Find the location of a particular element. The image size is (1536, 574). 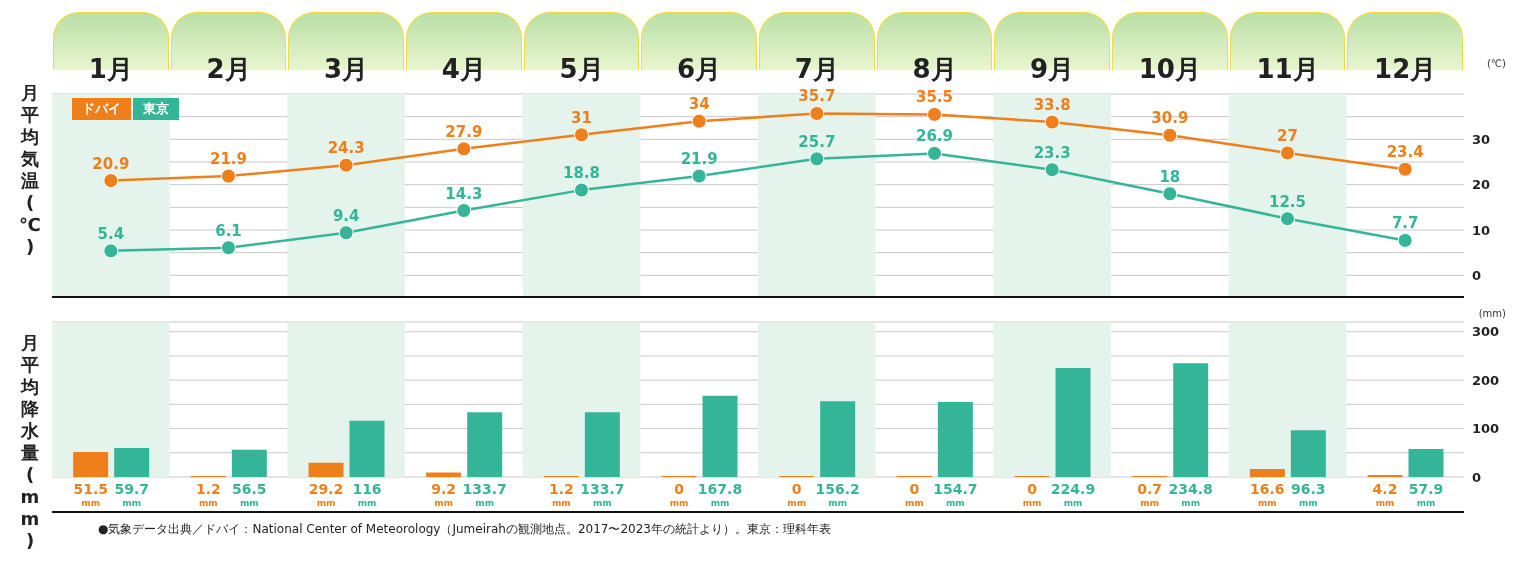

data-label: 167.8 is located at coordinates (720, 489).